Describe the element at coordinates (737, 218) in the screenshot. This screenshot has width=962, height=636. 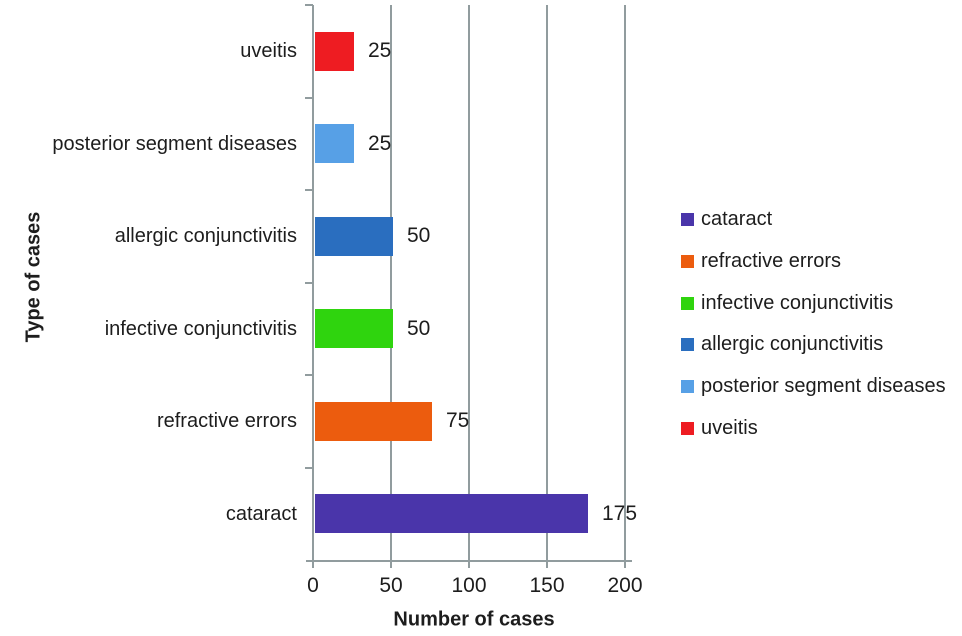
I see `legend-label: cataract` at that location.